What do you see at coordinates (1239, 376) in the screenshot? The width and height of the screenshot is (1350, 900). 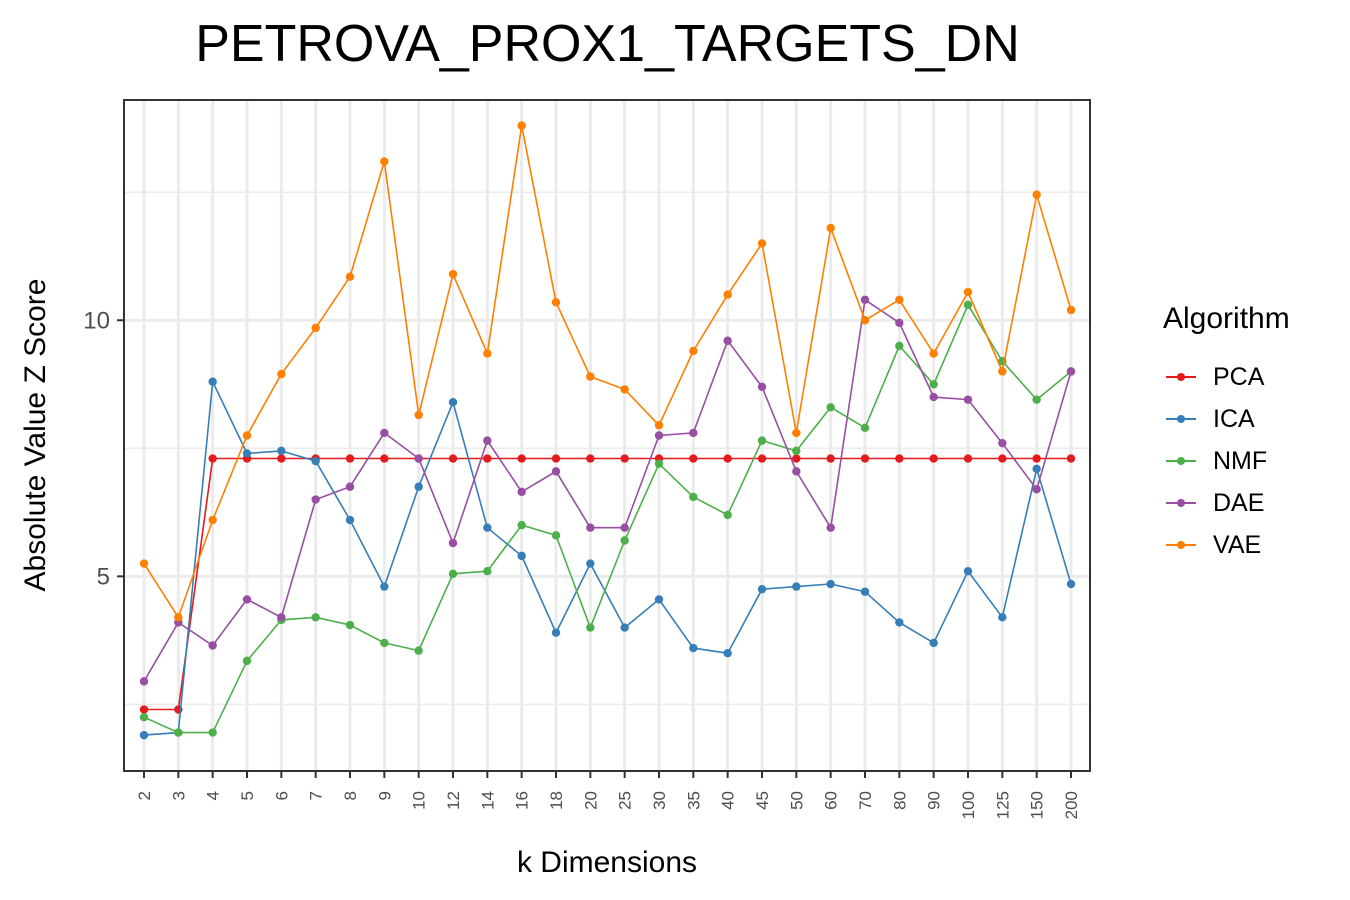 I see `legend-label: PCA` at bounding box center [1239, 376].